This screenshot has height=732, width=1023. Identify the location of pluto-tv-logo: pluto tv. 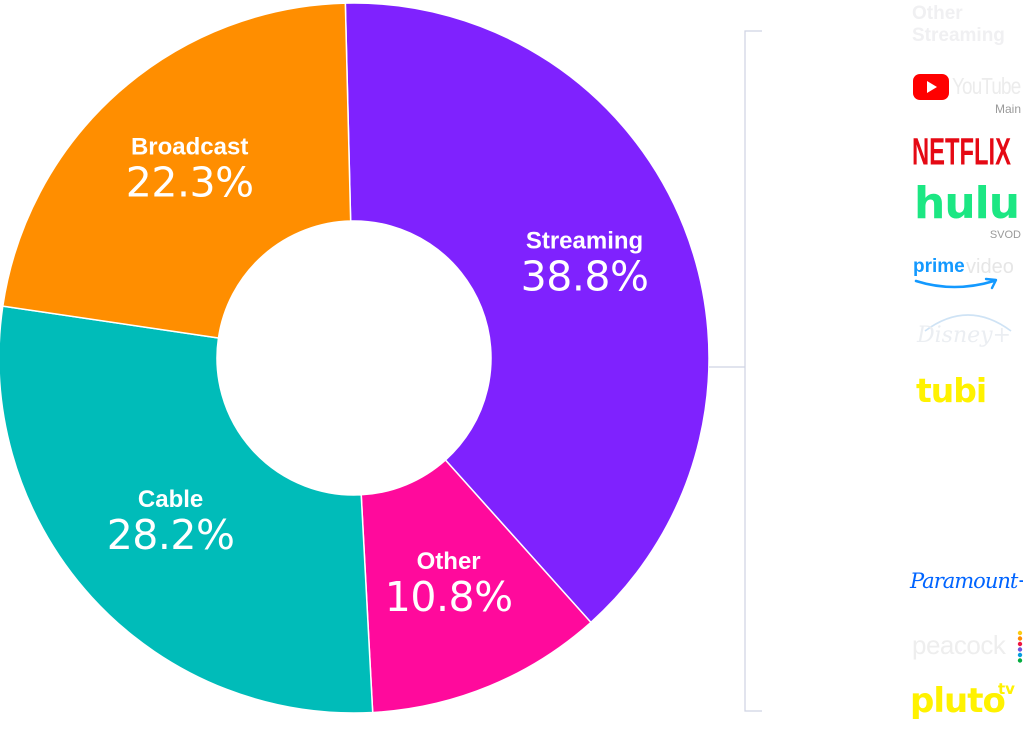
(966, 704).